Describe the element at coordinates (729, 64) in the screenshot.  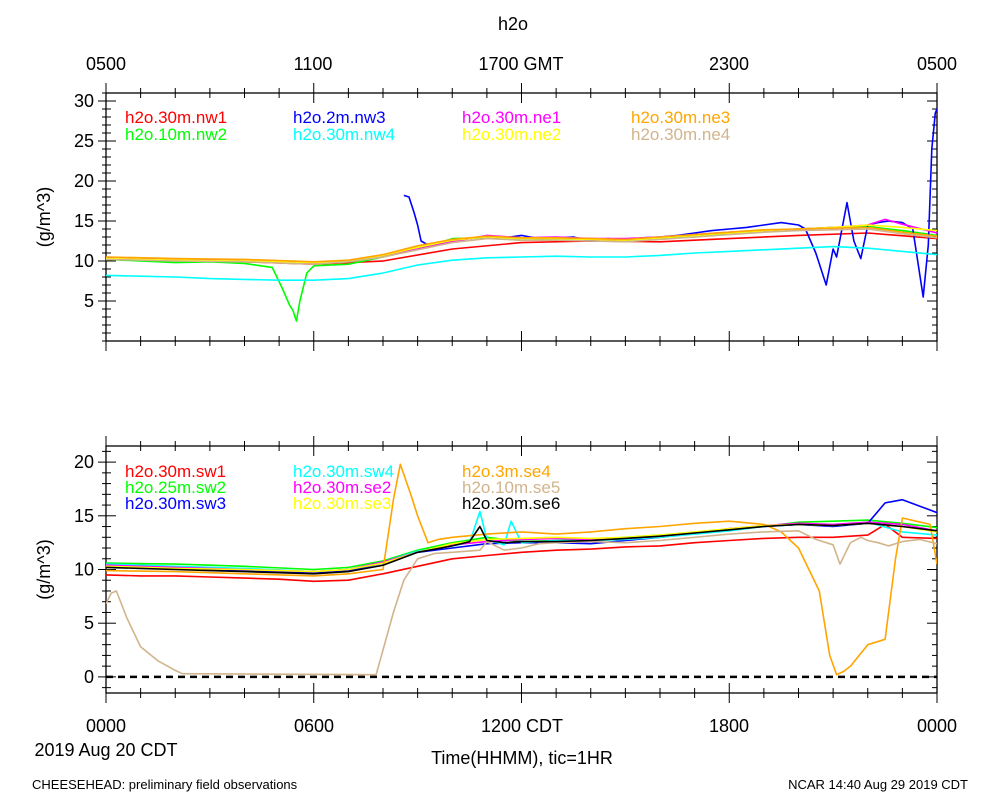
I see `top-tick-label-3: 2300` at that location.